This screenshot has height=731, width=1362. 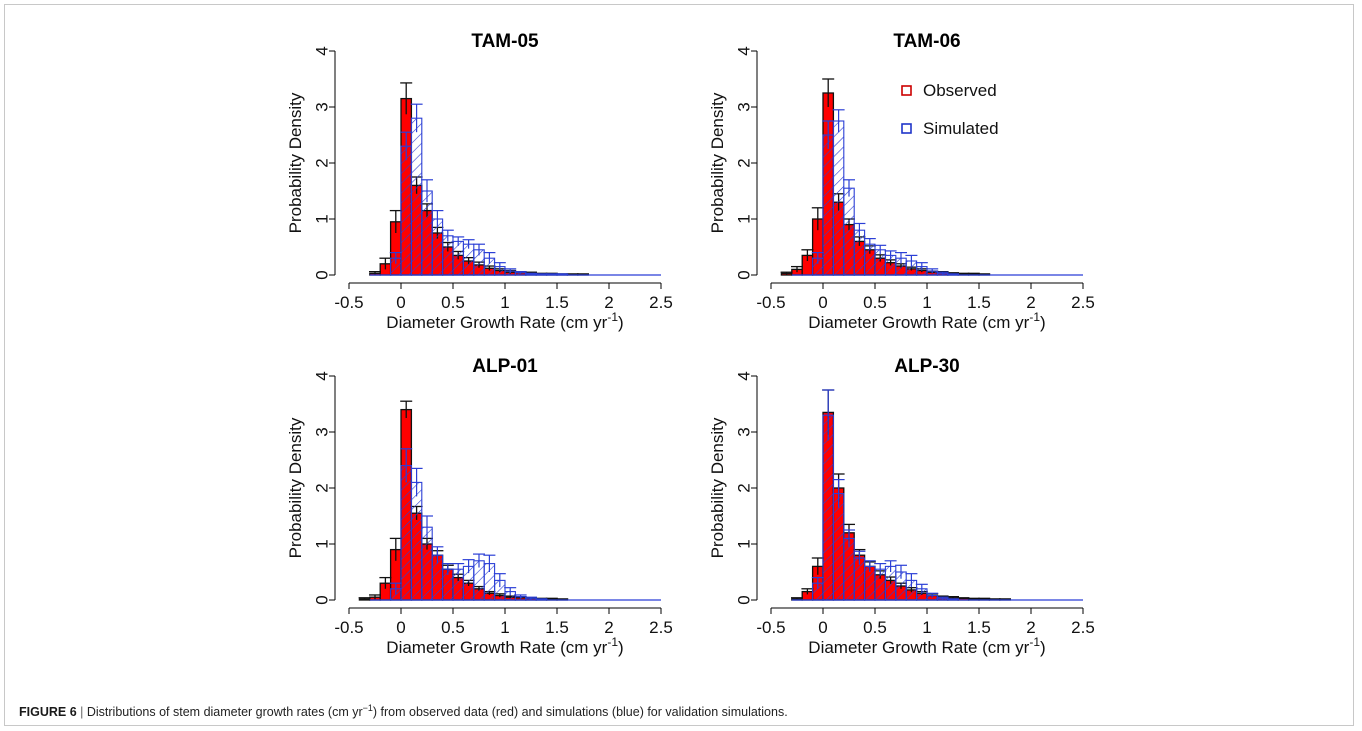 What do you see at coordinates (505, 366) in the screenshot?
I see `panel-title: ALP-01` at bounding box center [505, 366].